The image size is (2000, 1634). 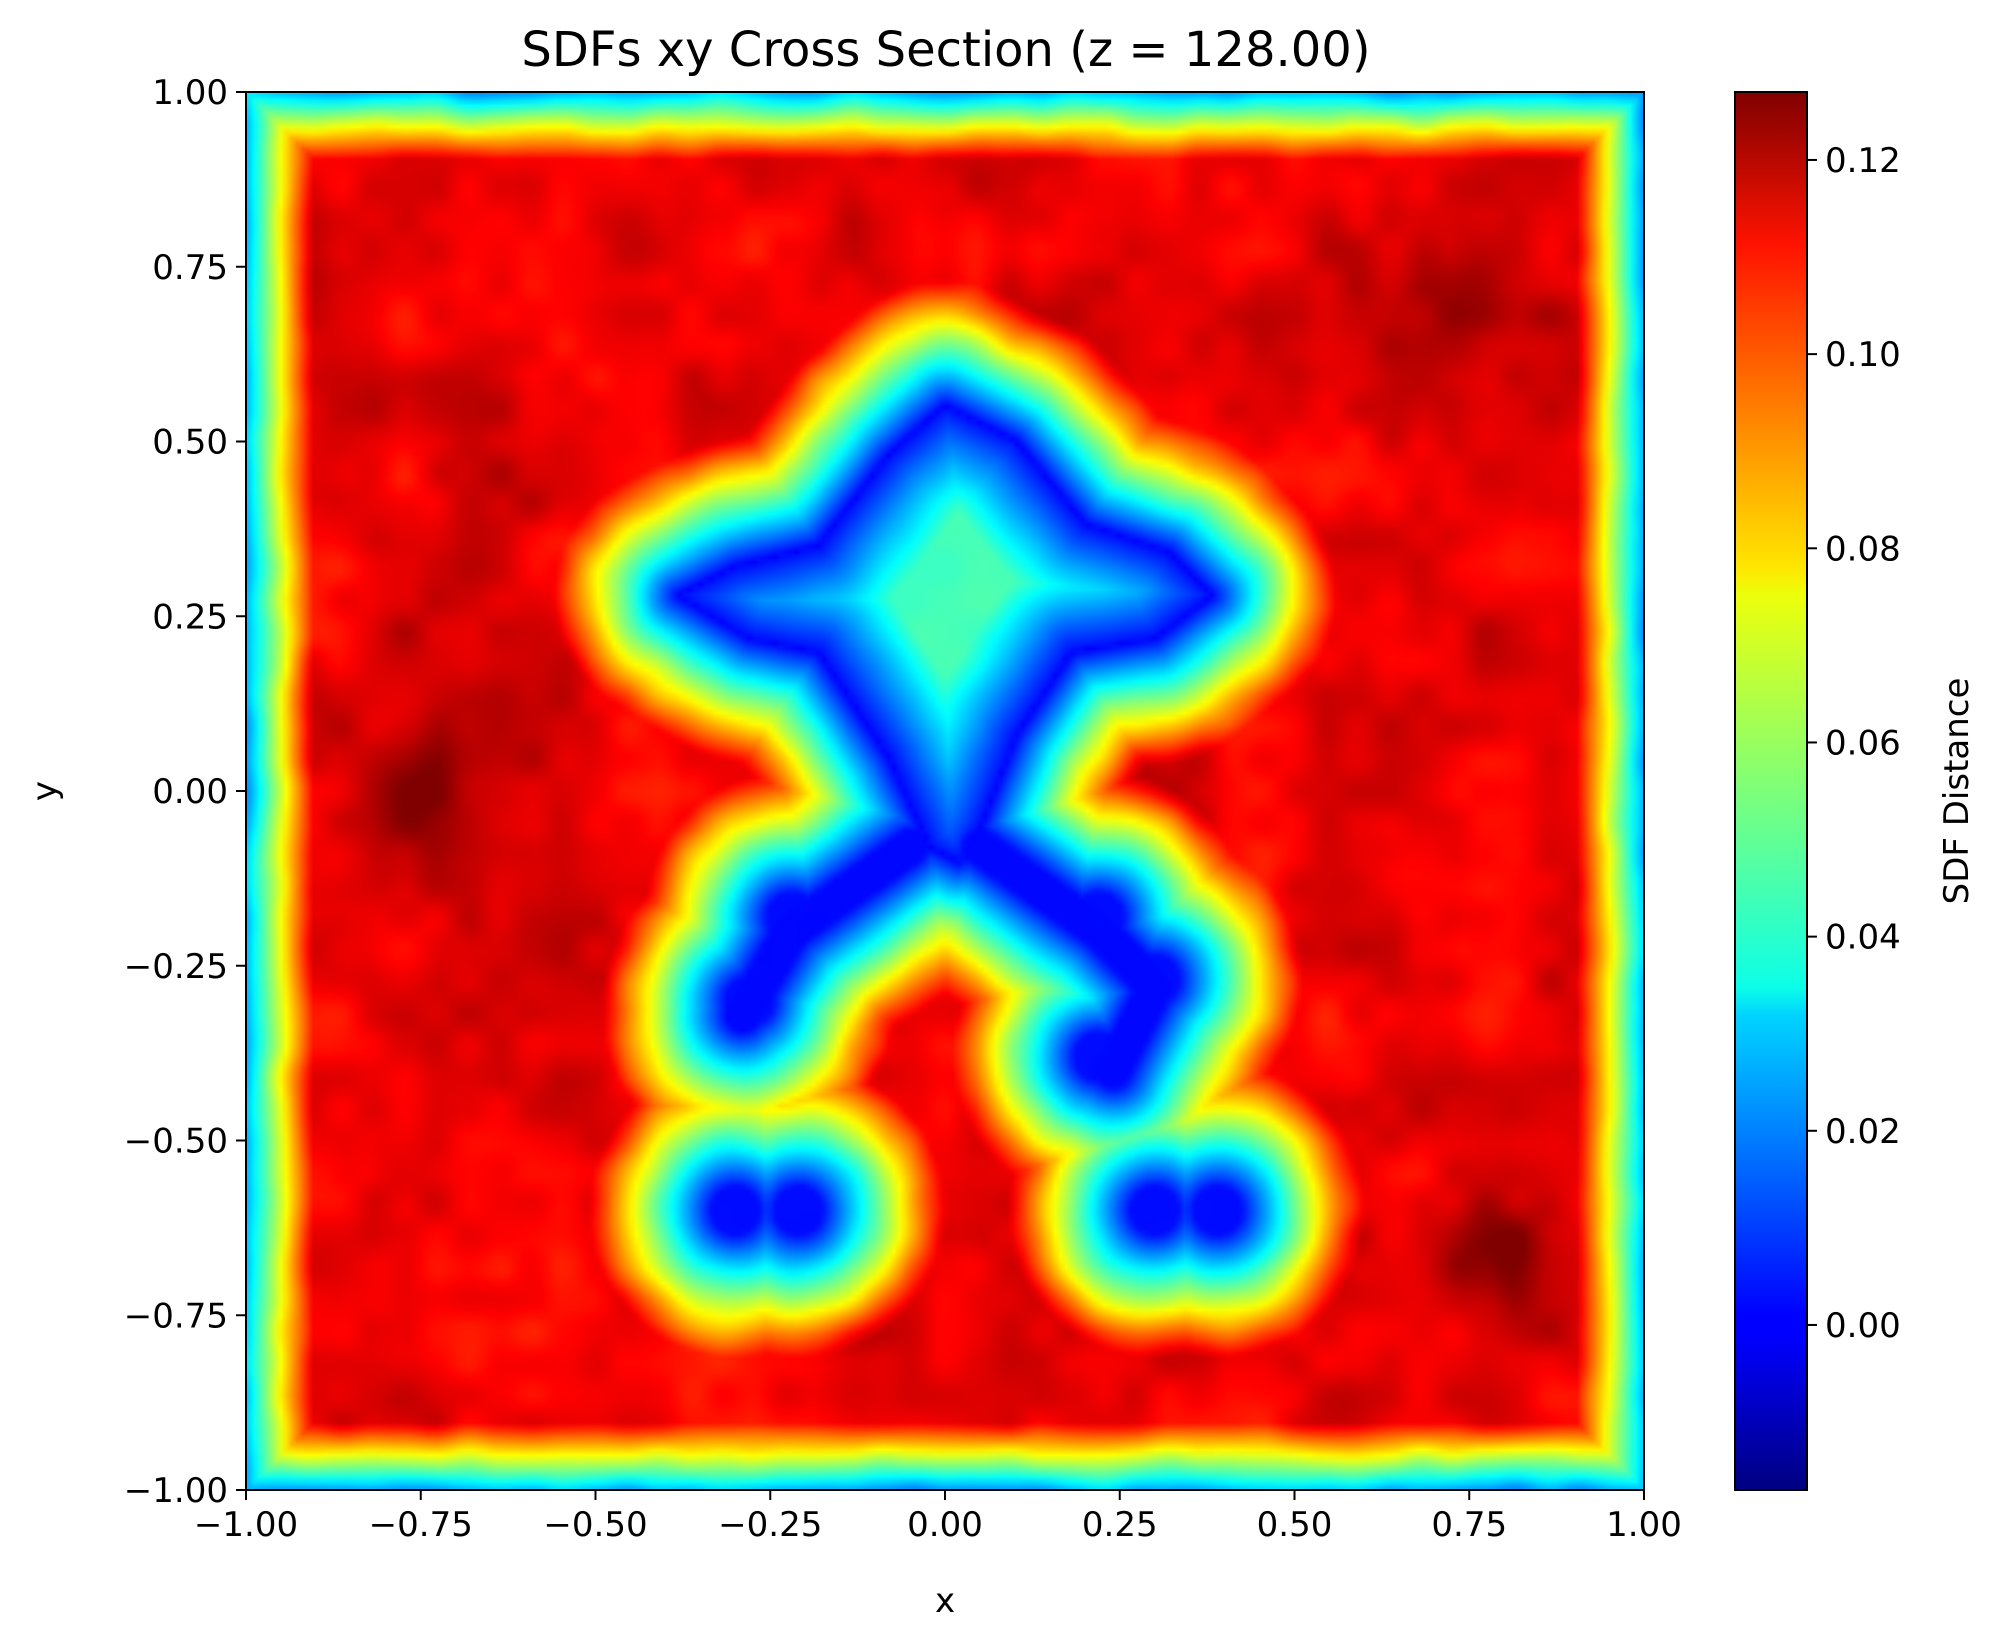 I want to click on chart-title-area: SDFs xy Cross Section (z = 128.00), so click(x=946, y=52).